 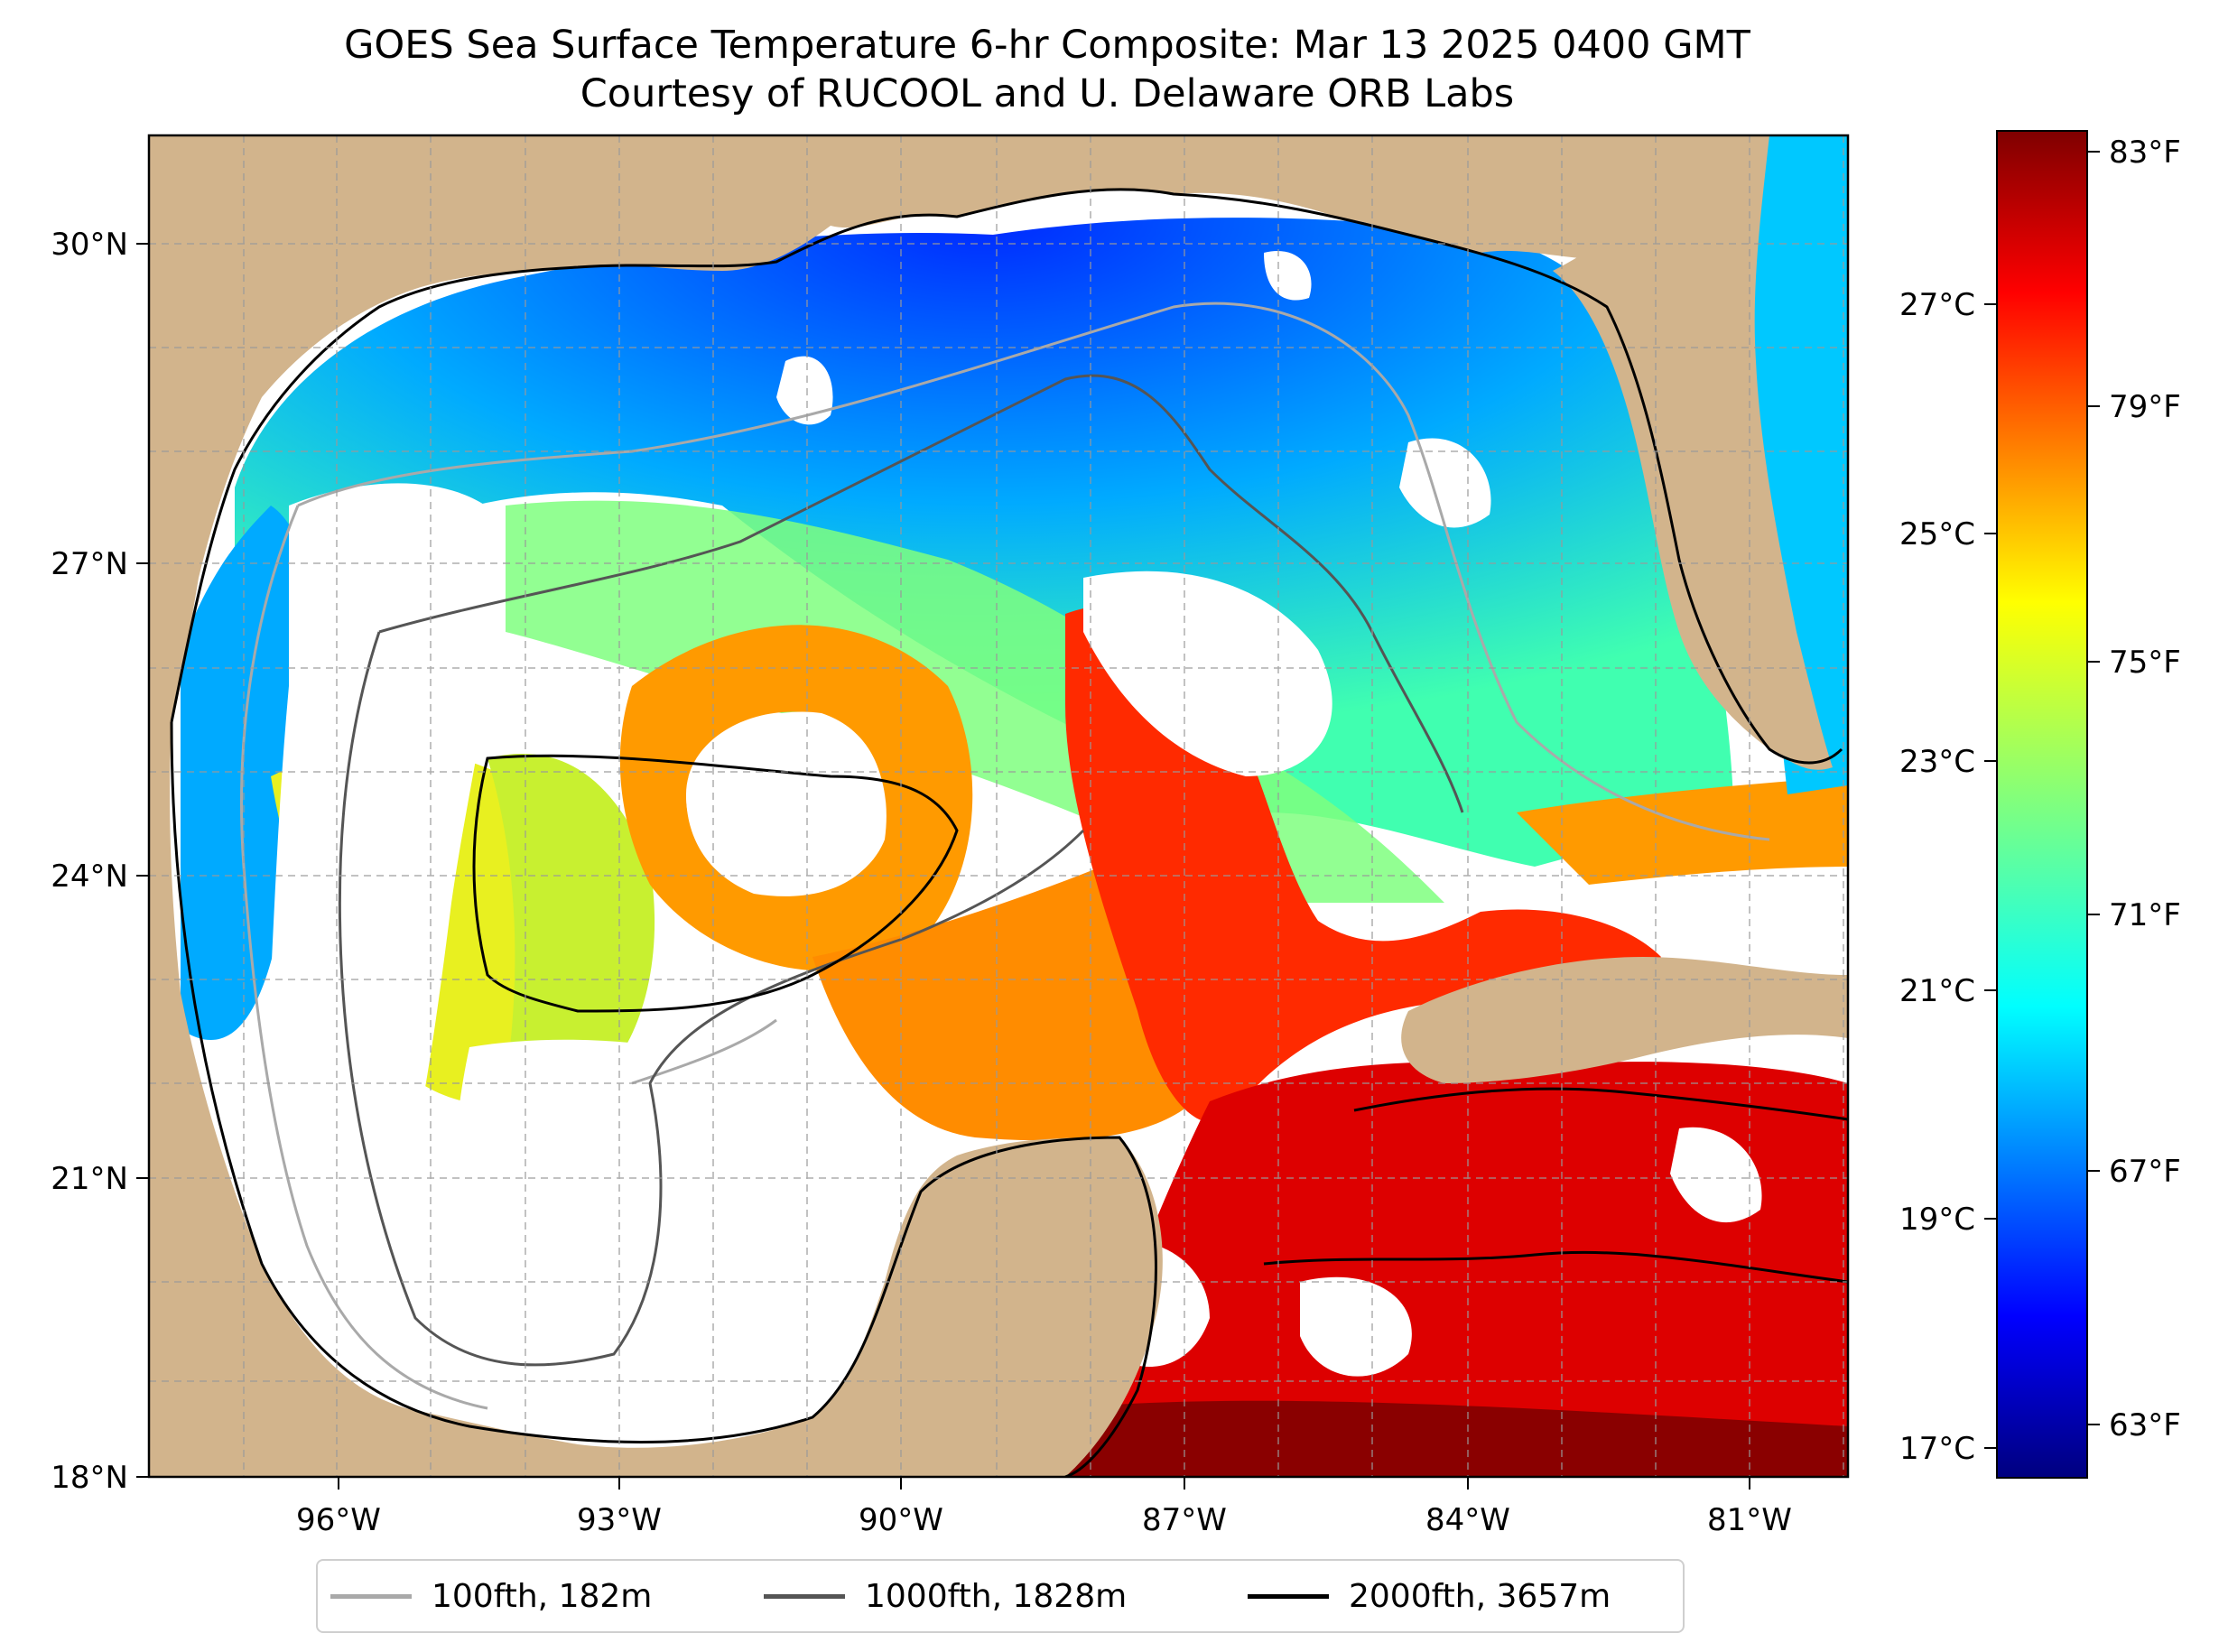 What do you see at coordinates (2145, 1172) in the screenshot?
I see `colorbar-f-label-67: 67°F` at bounding box center [2145, 1172].